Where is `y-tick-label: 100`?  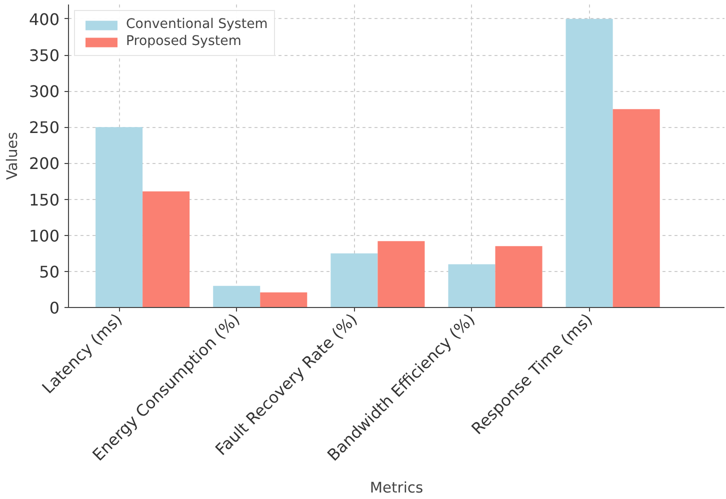 y-tick-label: 100 is located at coordinates (44, 236).